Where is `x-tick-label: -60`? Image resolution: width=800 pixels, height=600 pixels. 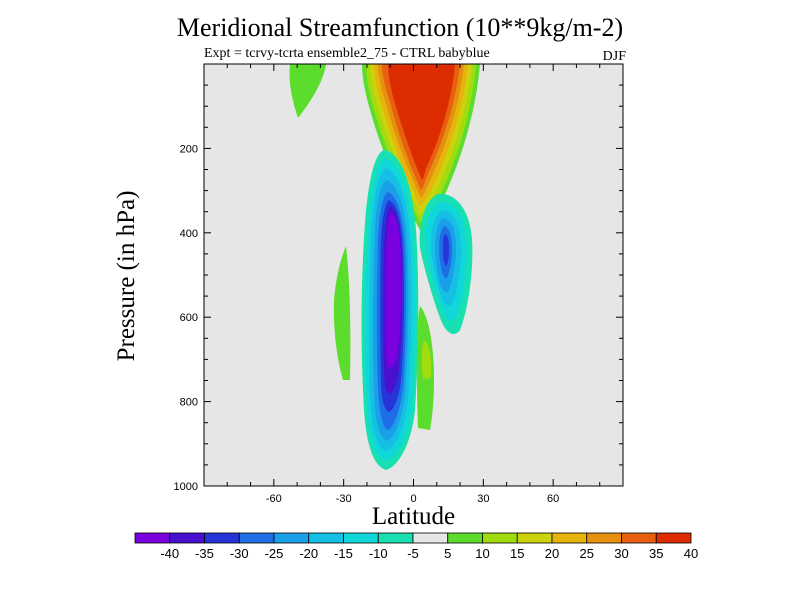
x-tick-label: -60 is located at coordinates (274, 499).